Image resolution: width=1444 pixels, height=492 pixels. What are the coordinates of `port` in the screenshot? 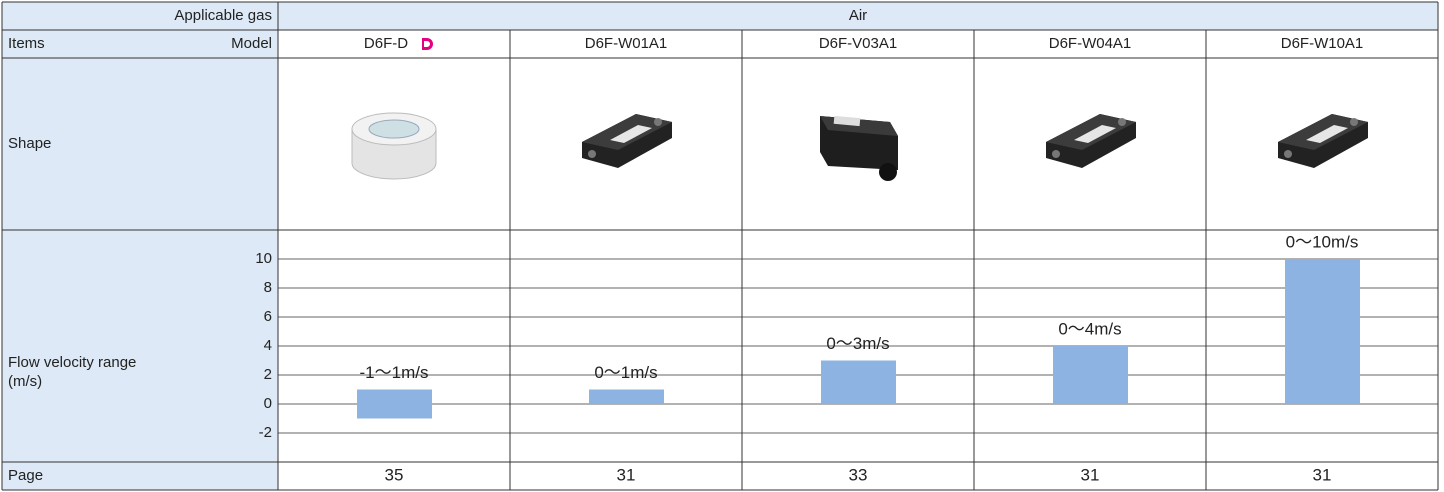 It's located at (888, 172).